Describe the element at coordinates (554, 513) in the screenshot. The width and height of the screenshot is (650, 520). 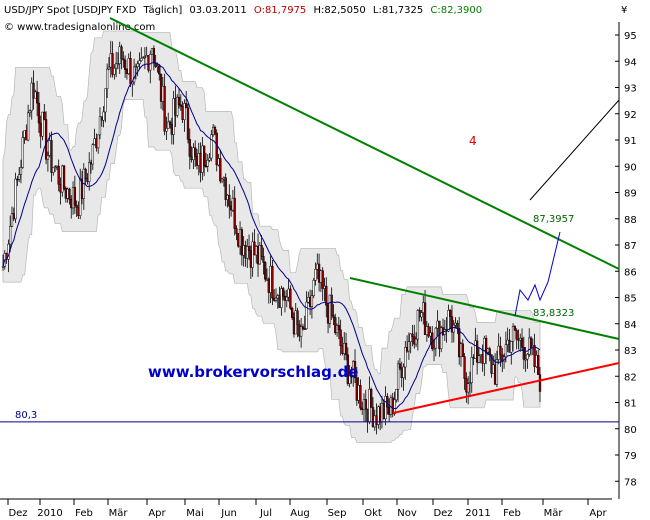
I see `x-tick-label: Mär` at that location.